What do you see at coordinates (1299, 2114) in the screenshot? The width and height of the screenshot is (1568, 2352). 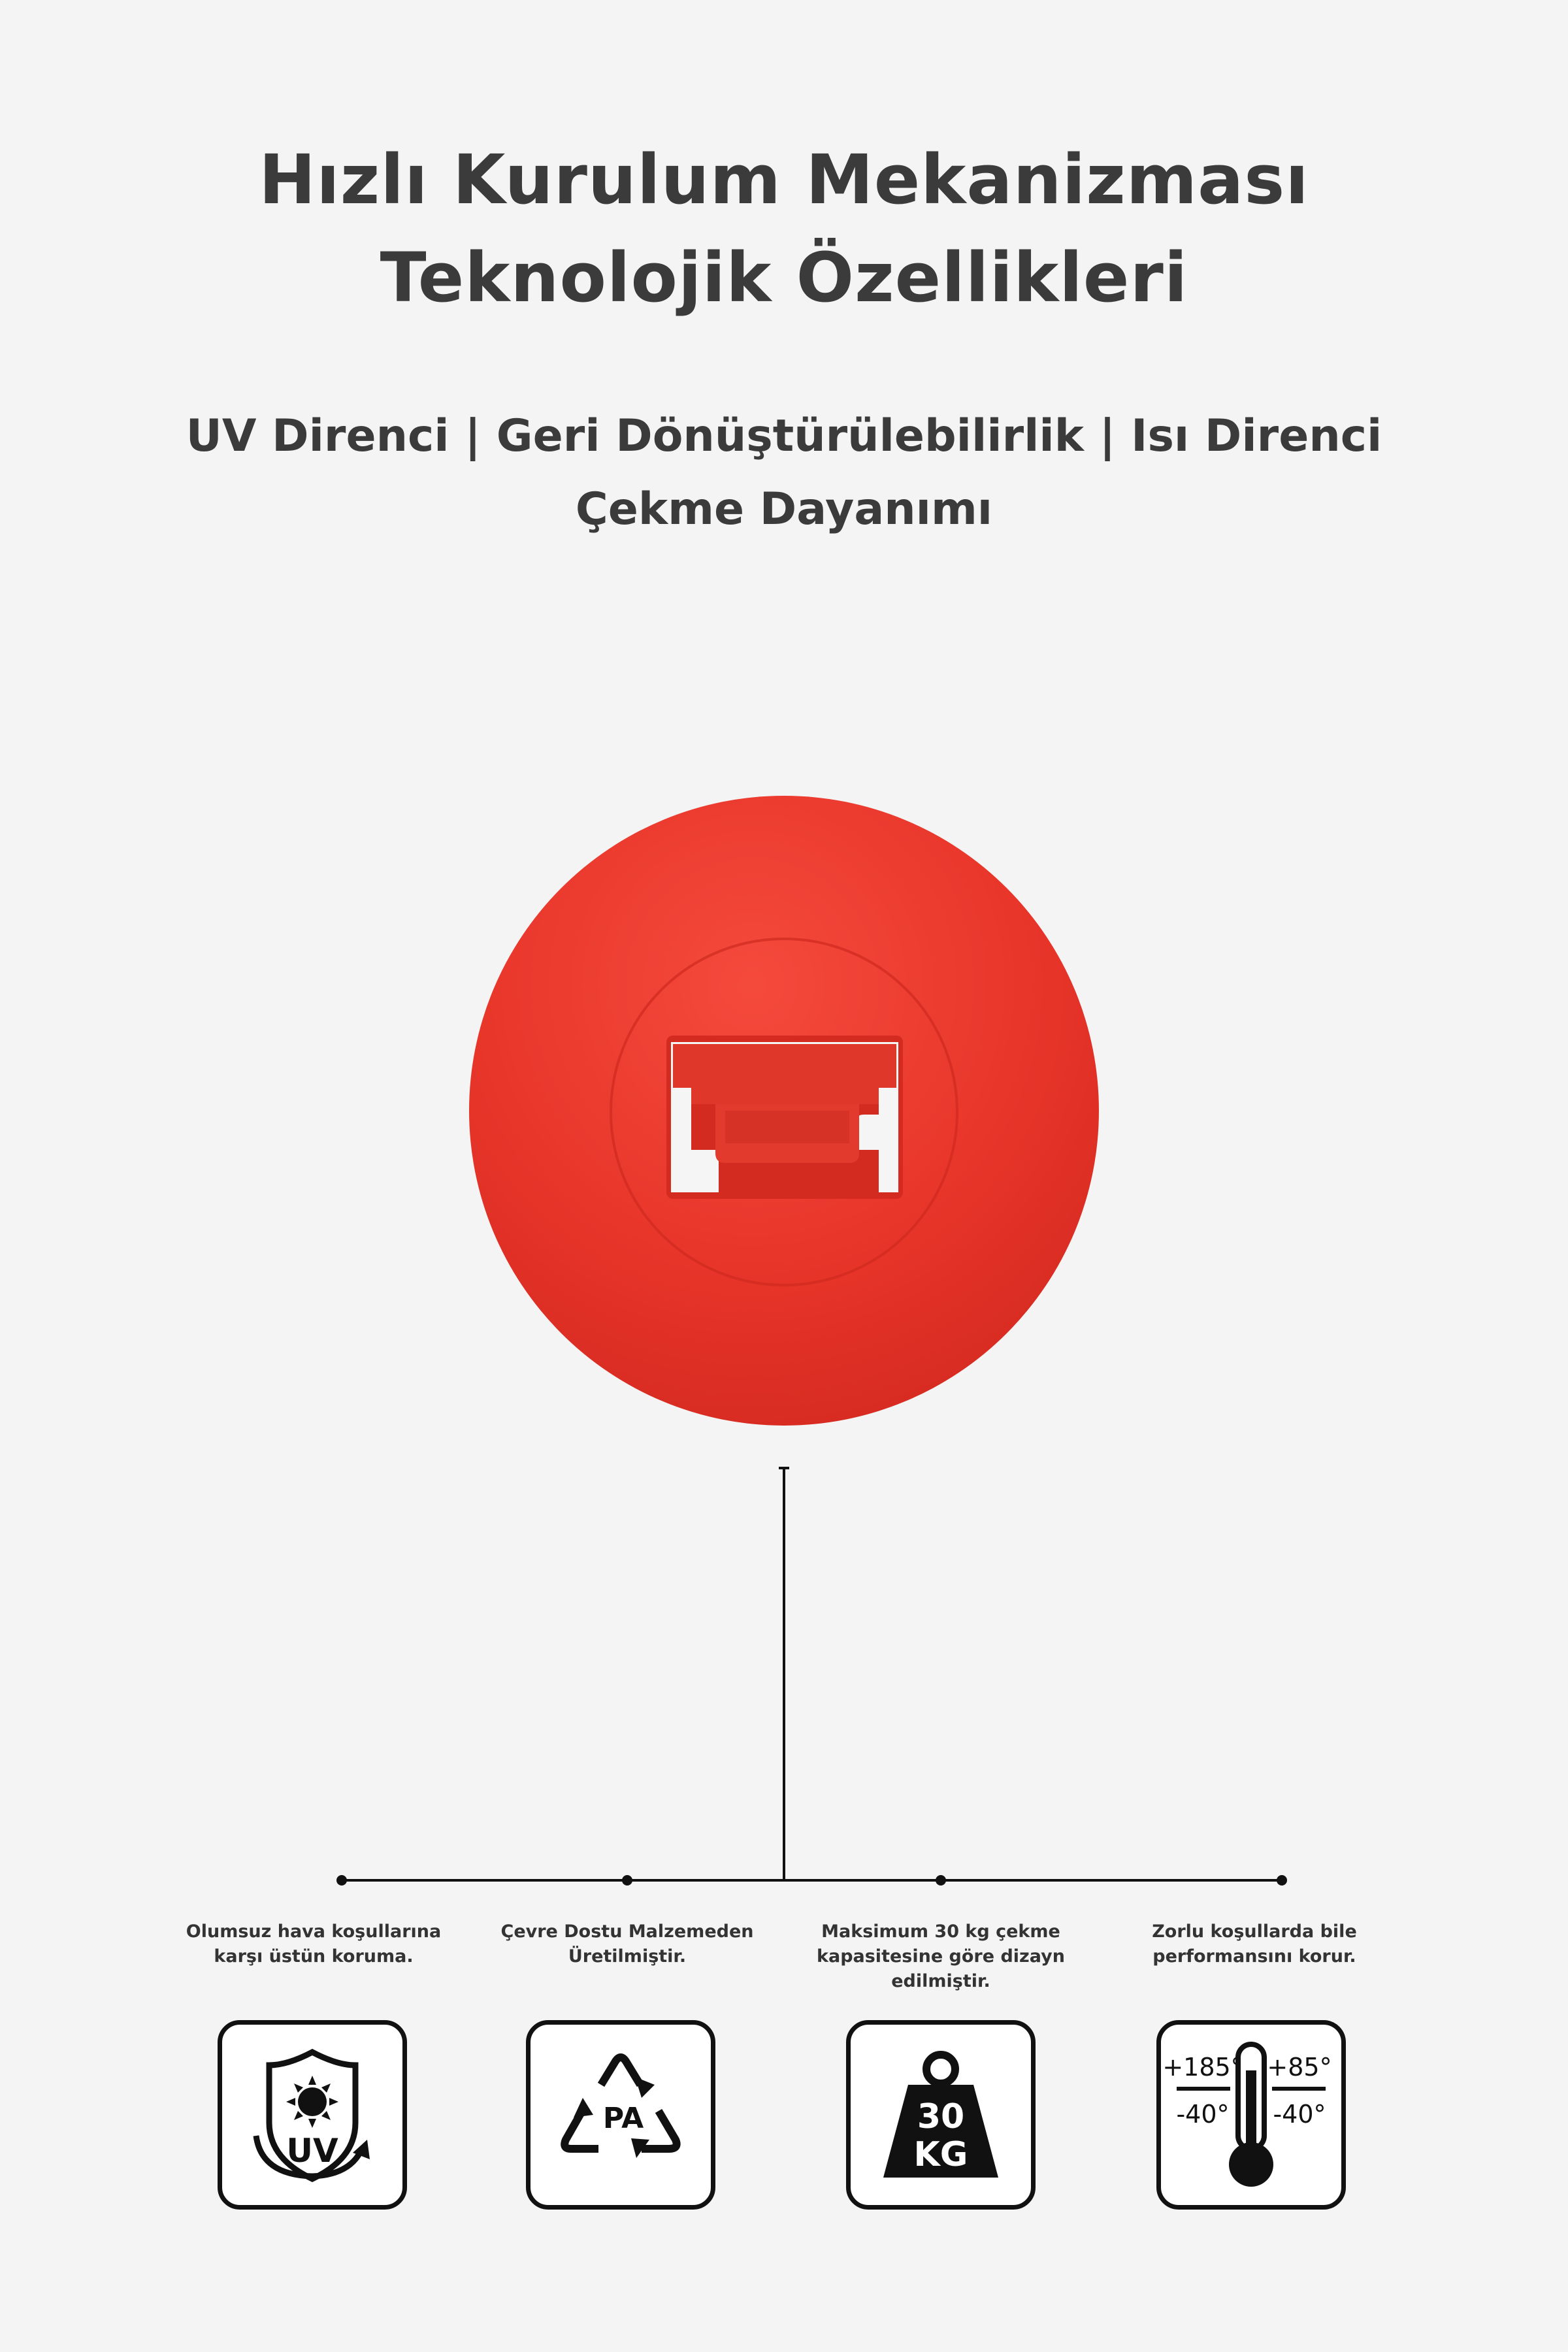 I see `temp-low-right: -40°` at bounding box center [1299, 2114].